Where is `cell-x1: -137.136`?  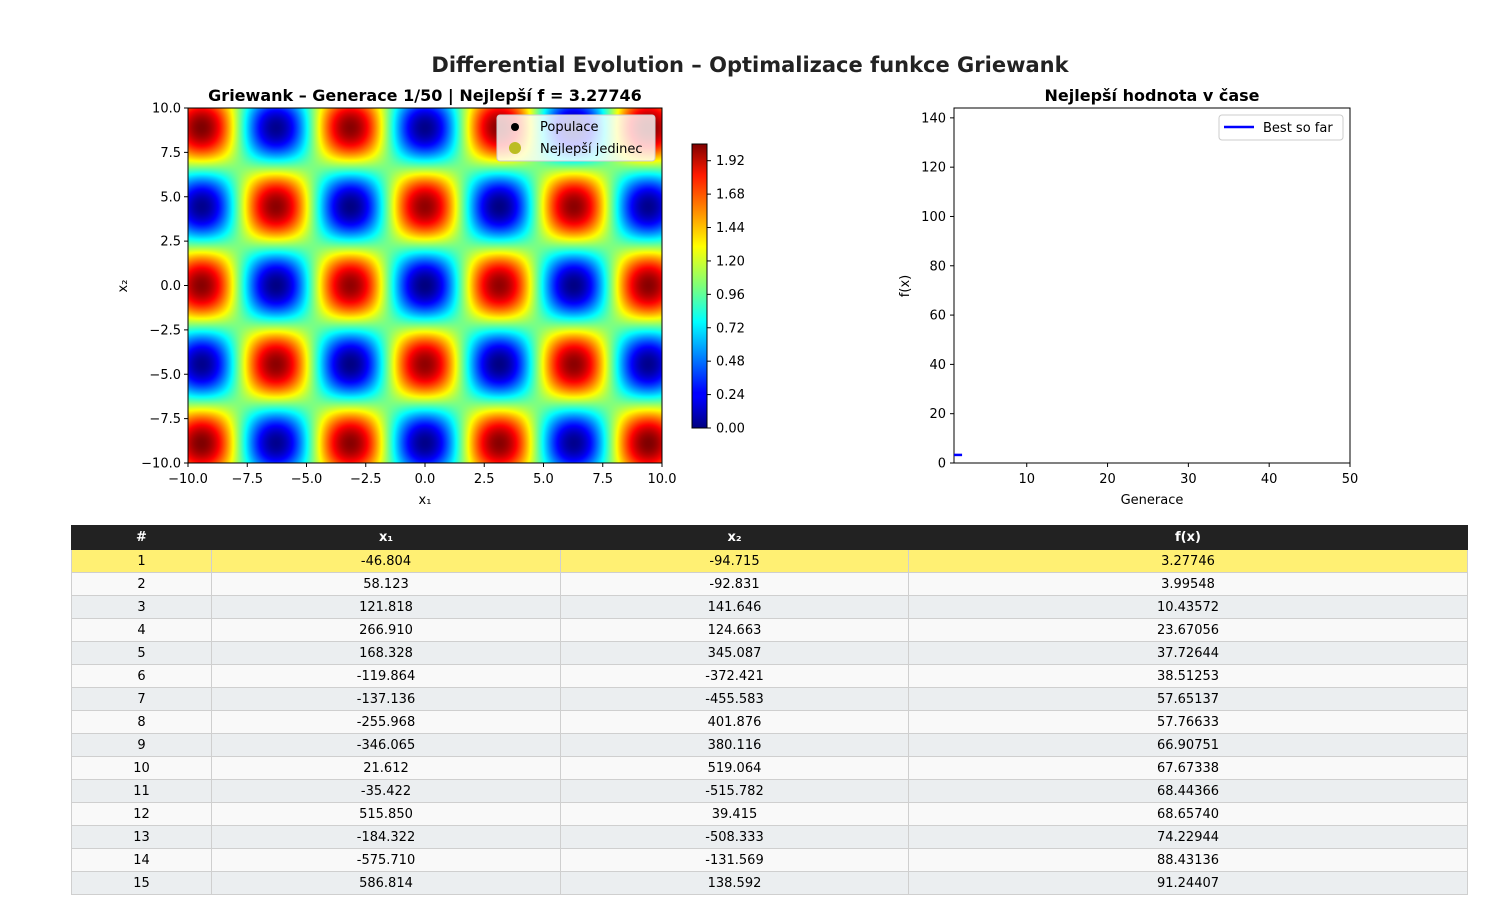 cell-x1: -137.136 is located at coordinates (386, 699).